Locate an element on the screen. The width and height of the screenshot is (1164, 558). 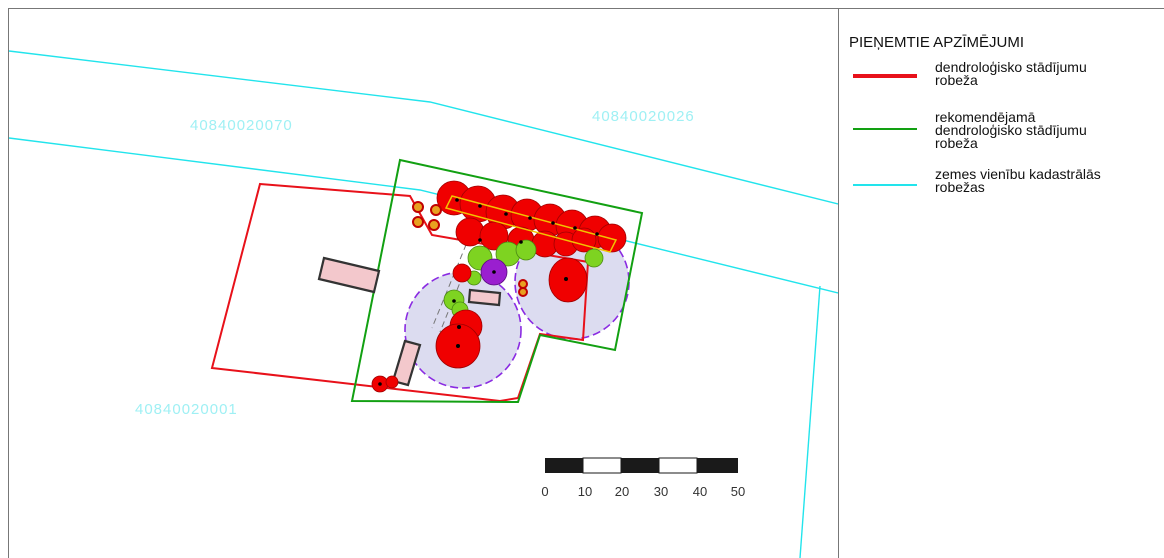
legend-title: PIEŅEMTIE APZĪMĒJUMI is located at coordinates (937, 42).